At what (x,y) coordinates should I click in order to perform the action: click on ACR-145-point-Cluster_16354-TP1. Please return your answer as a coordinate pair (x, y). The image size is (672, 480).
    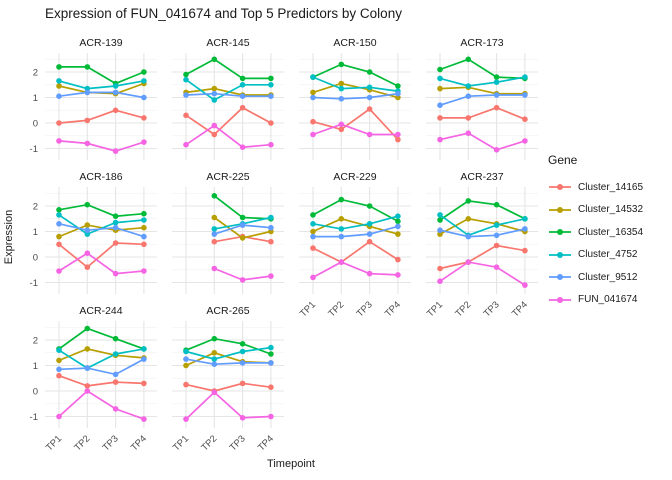
    Looking at the image, I should click on (186, 74).